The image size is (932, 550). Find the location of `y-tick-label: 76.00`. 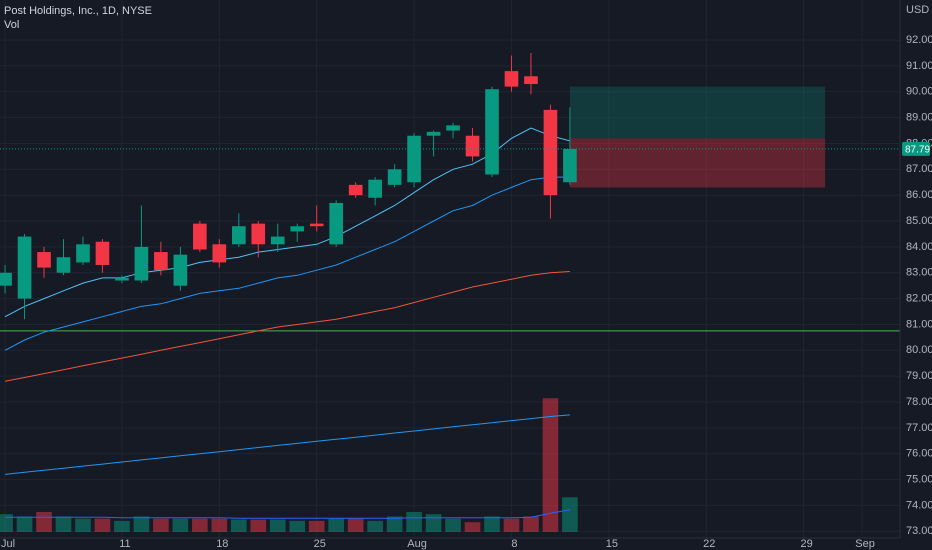

y-tick-label: 76.00 is located at coordinates (919, 454).